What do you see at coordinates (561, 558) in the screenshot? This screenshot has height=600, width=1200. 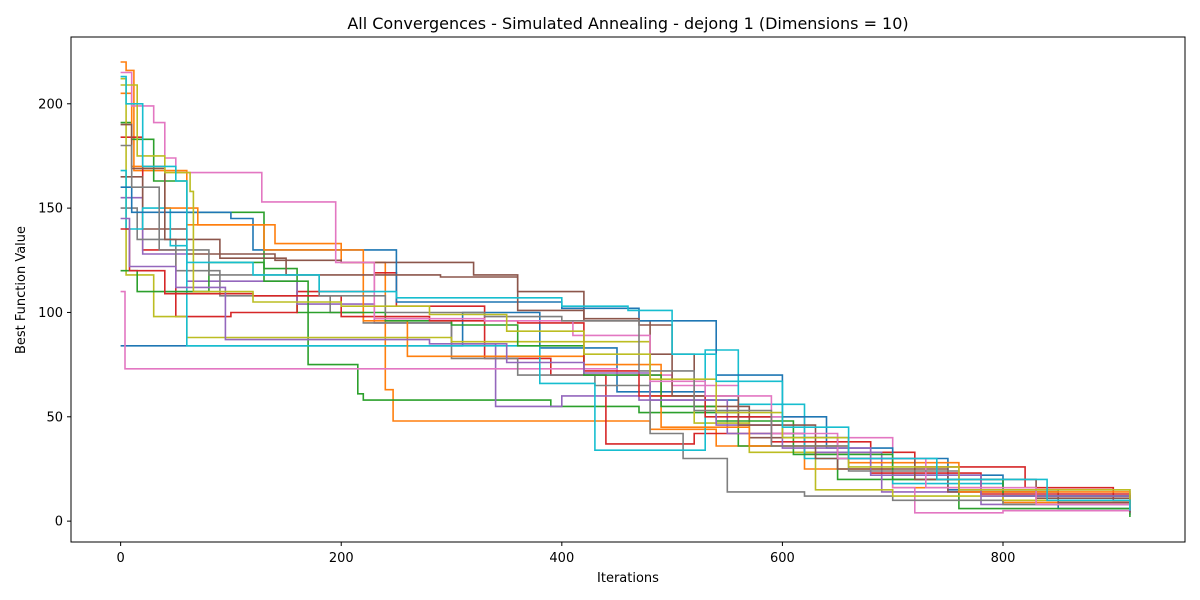 I see `x-tick-label: 400` at bounding box center [561, 558].